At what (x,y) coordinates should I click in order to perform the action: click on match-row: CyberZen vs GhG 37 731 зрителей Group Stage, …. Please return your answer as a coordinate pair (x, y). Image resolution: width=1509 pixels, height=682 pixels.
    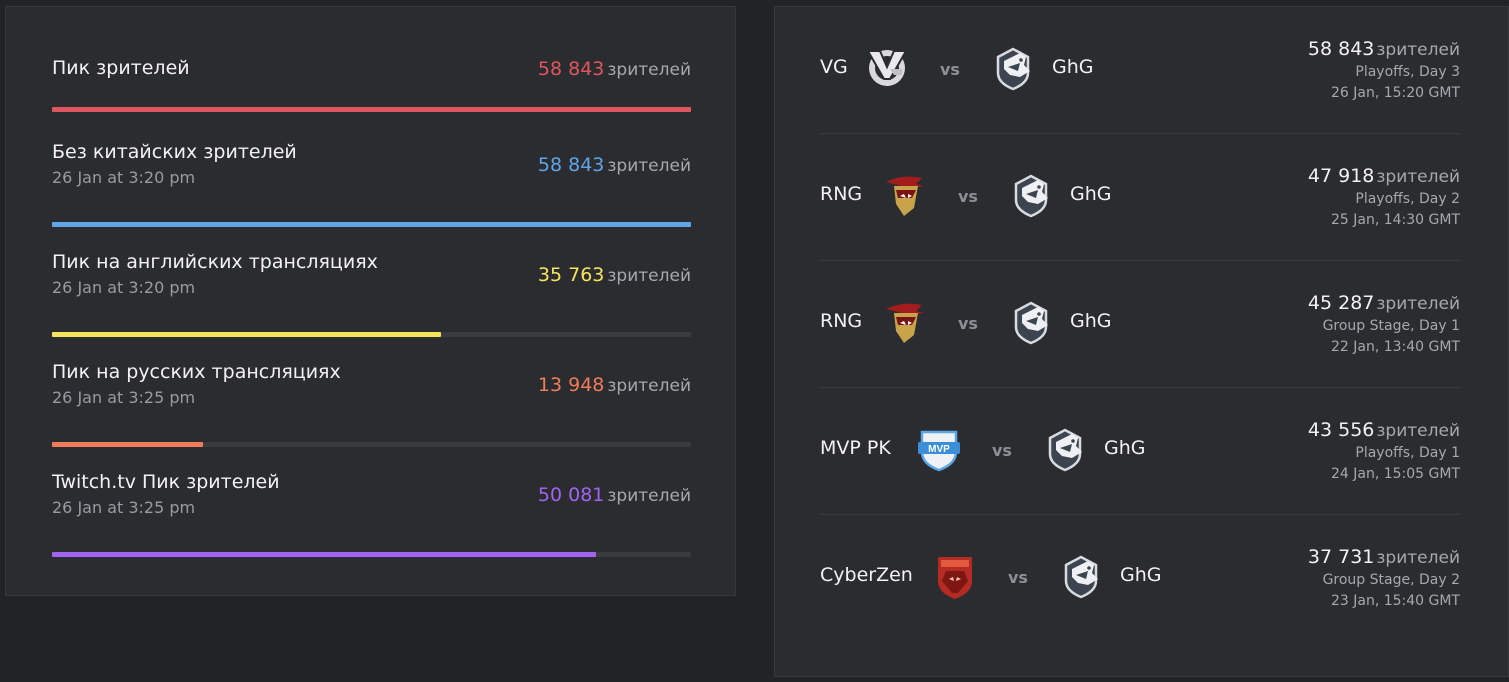
    Looking at the image, I should click on (1140, 560).